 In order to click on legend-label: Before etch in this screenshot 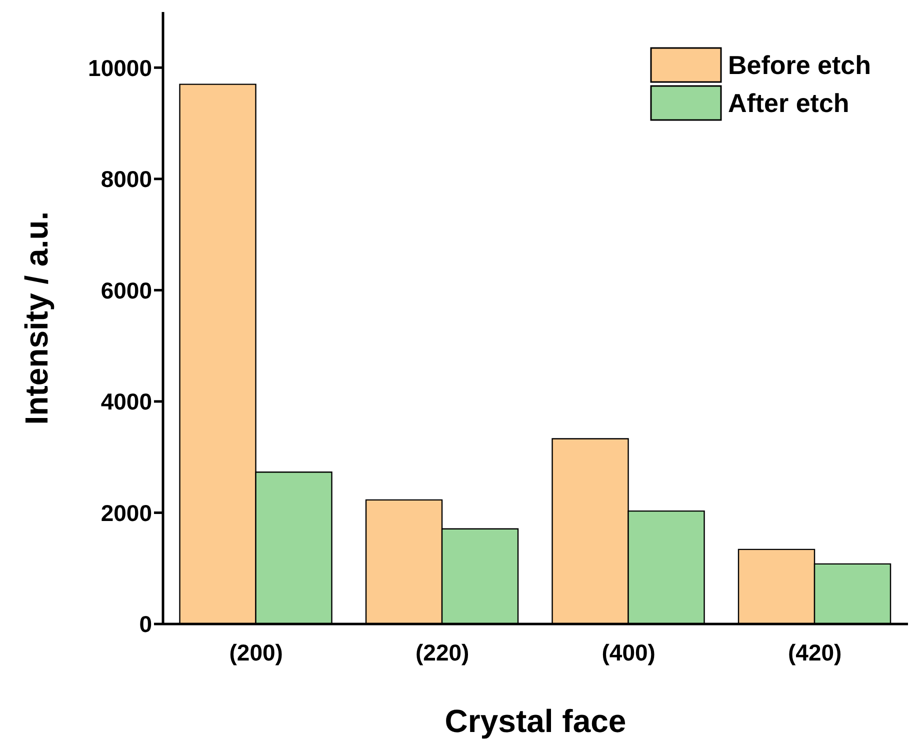, I will do `click(799, 65)`.